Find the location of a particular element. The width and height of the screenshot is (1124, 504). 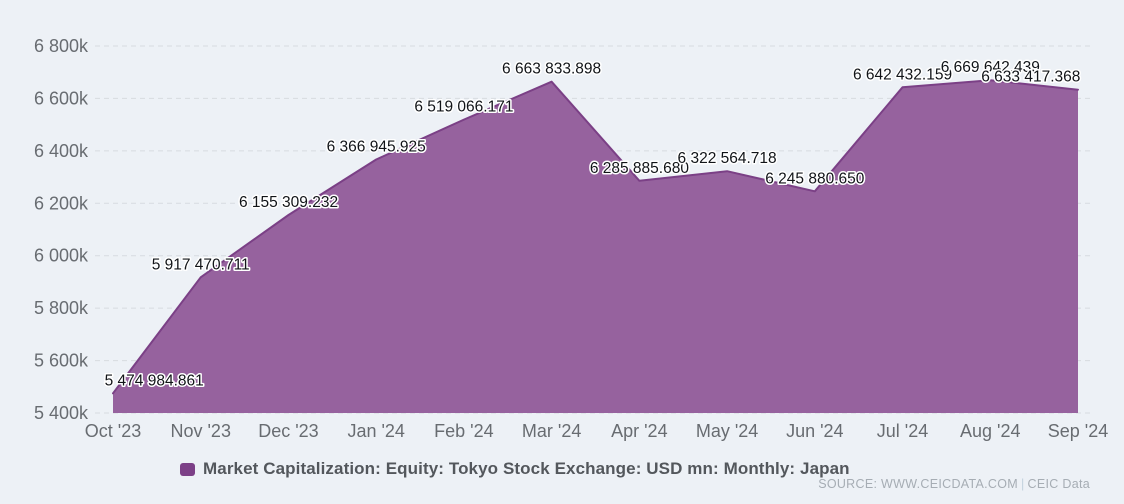

data-label: 6 519 066.171 is located at coordinates (463, 107).